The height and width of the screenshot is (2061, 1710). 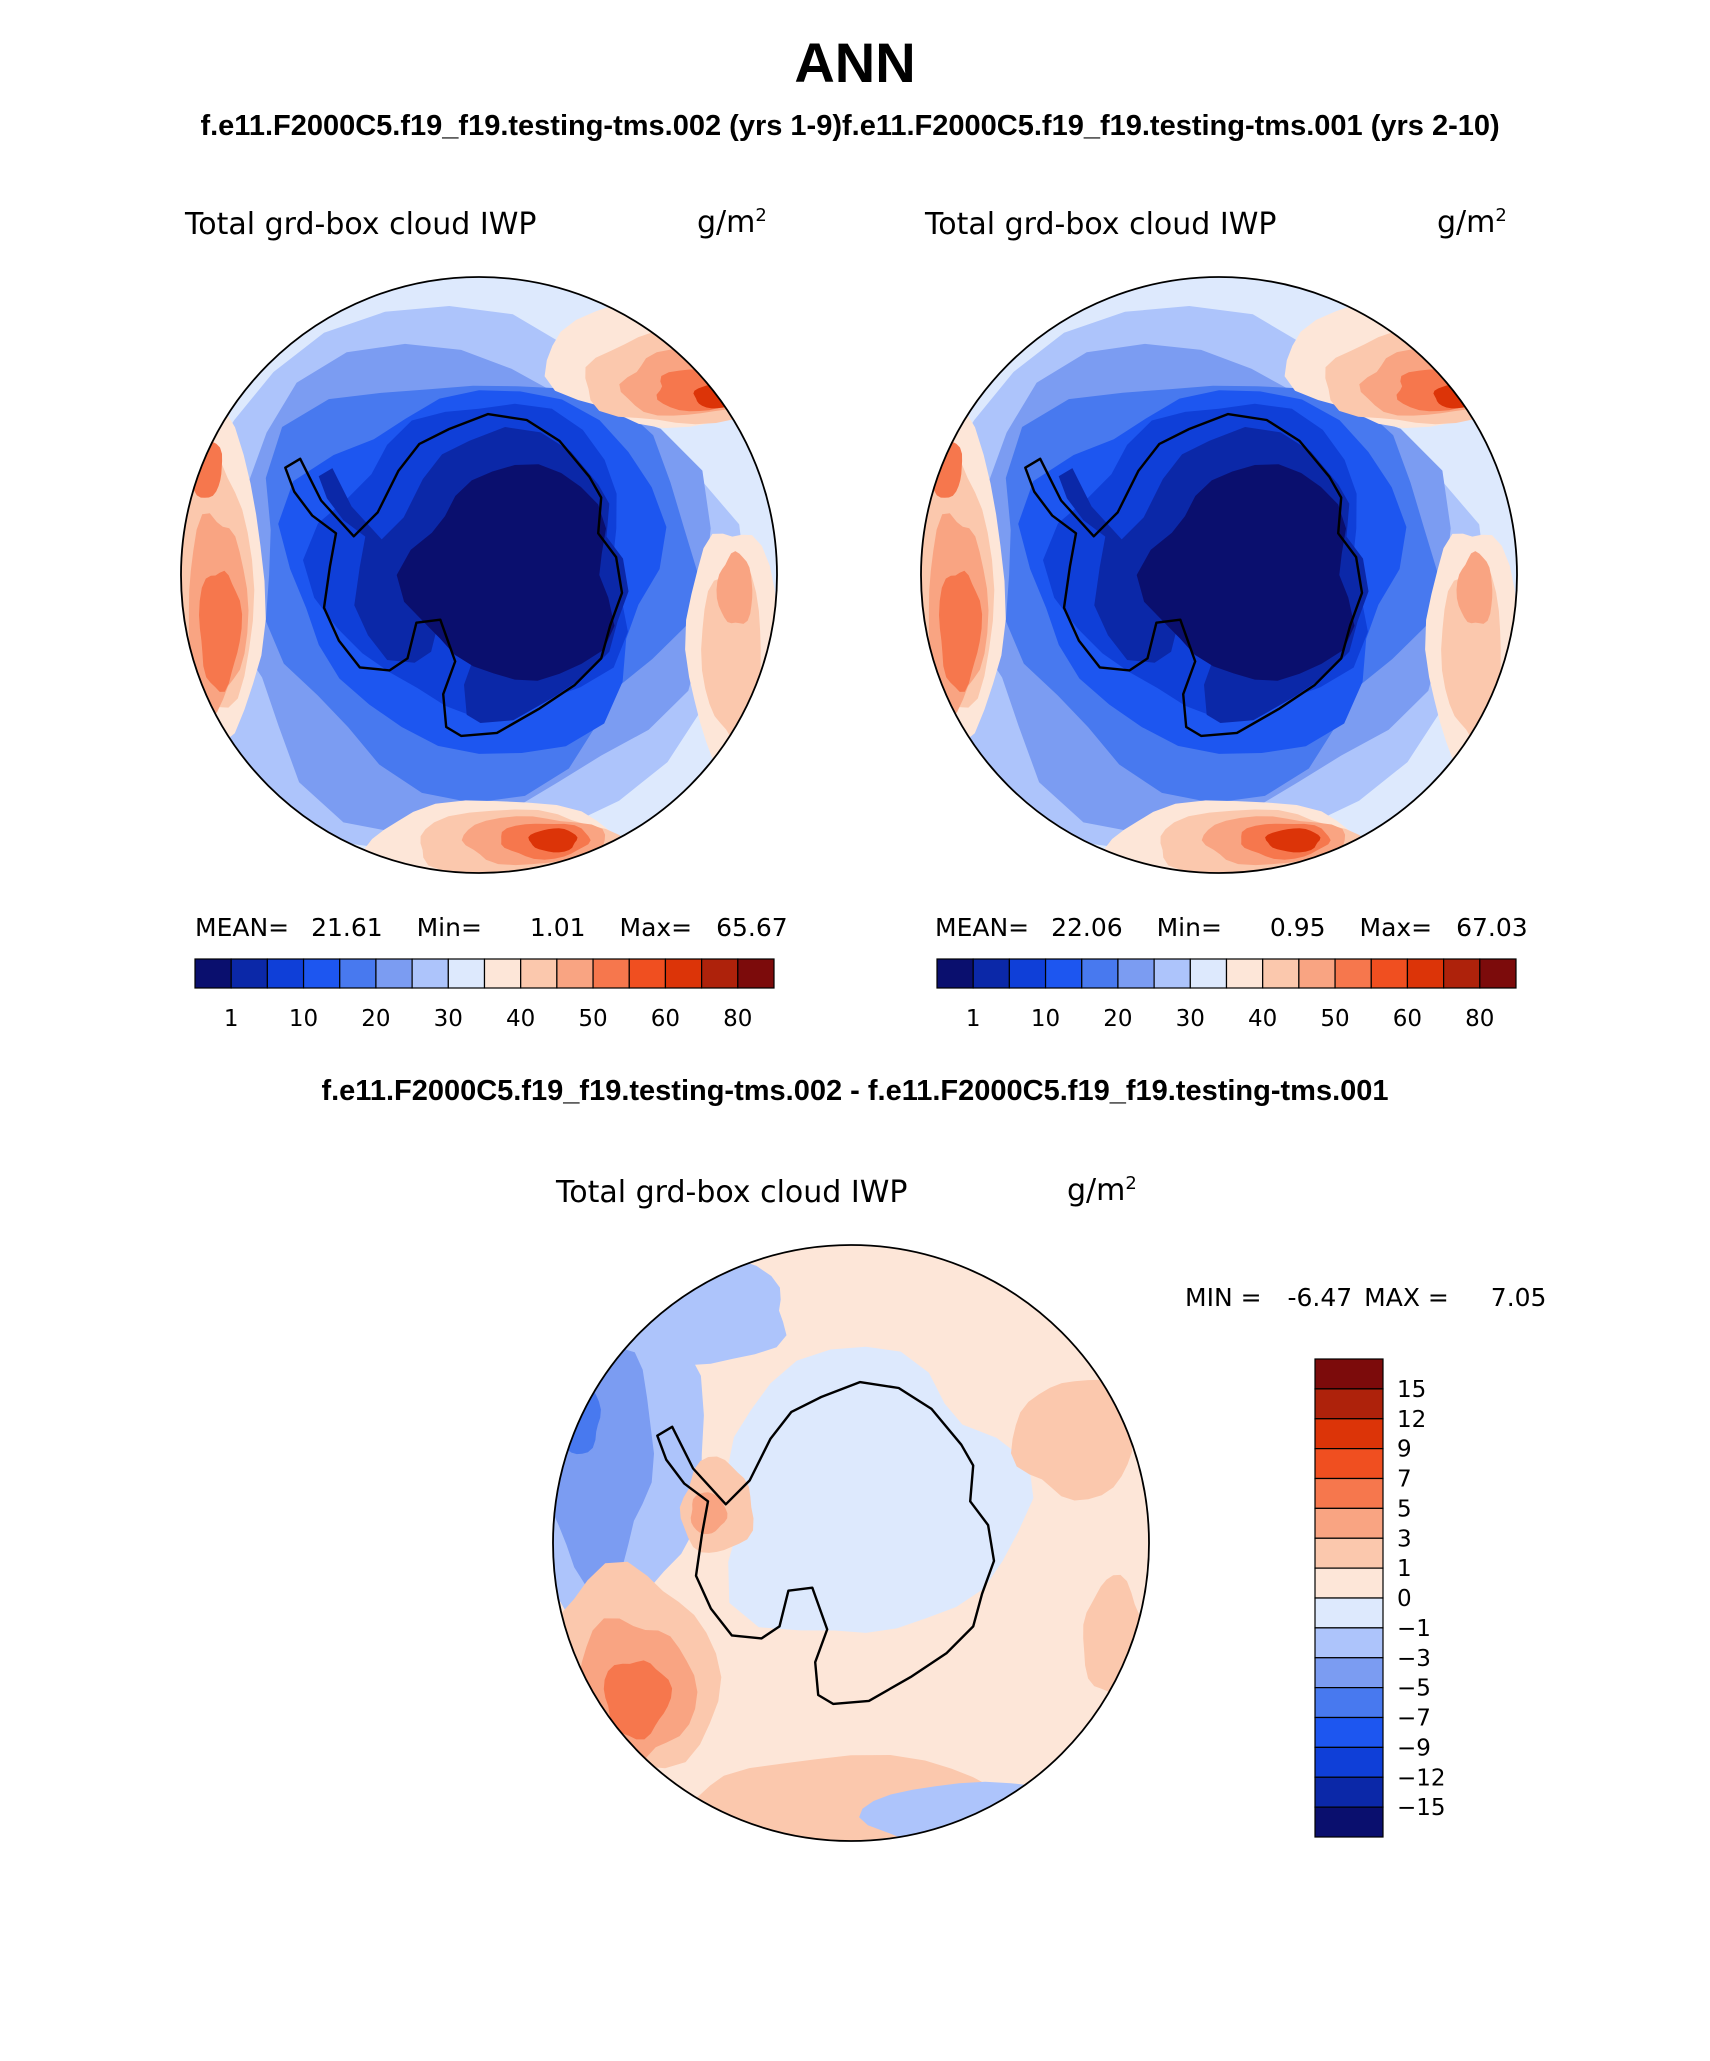 What do you see at coordinates (361, 224) in the screenshot?
I see `panel1-variable-label: Total grd-box cloud IWP` at bounding box center [361, 224].